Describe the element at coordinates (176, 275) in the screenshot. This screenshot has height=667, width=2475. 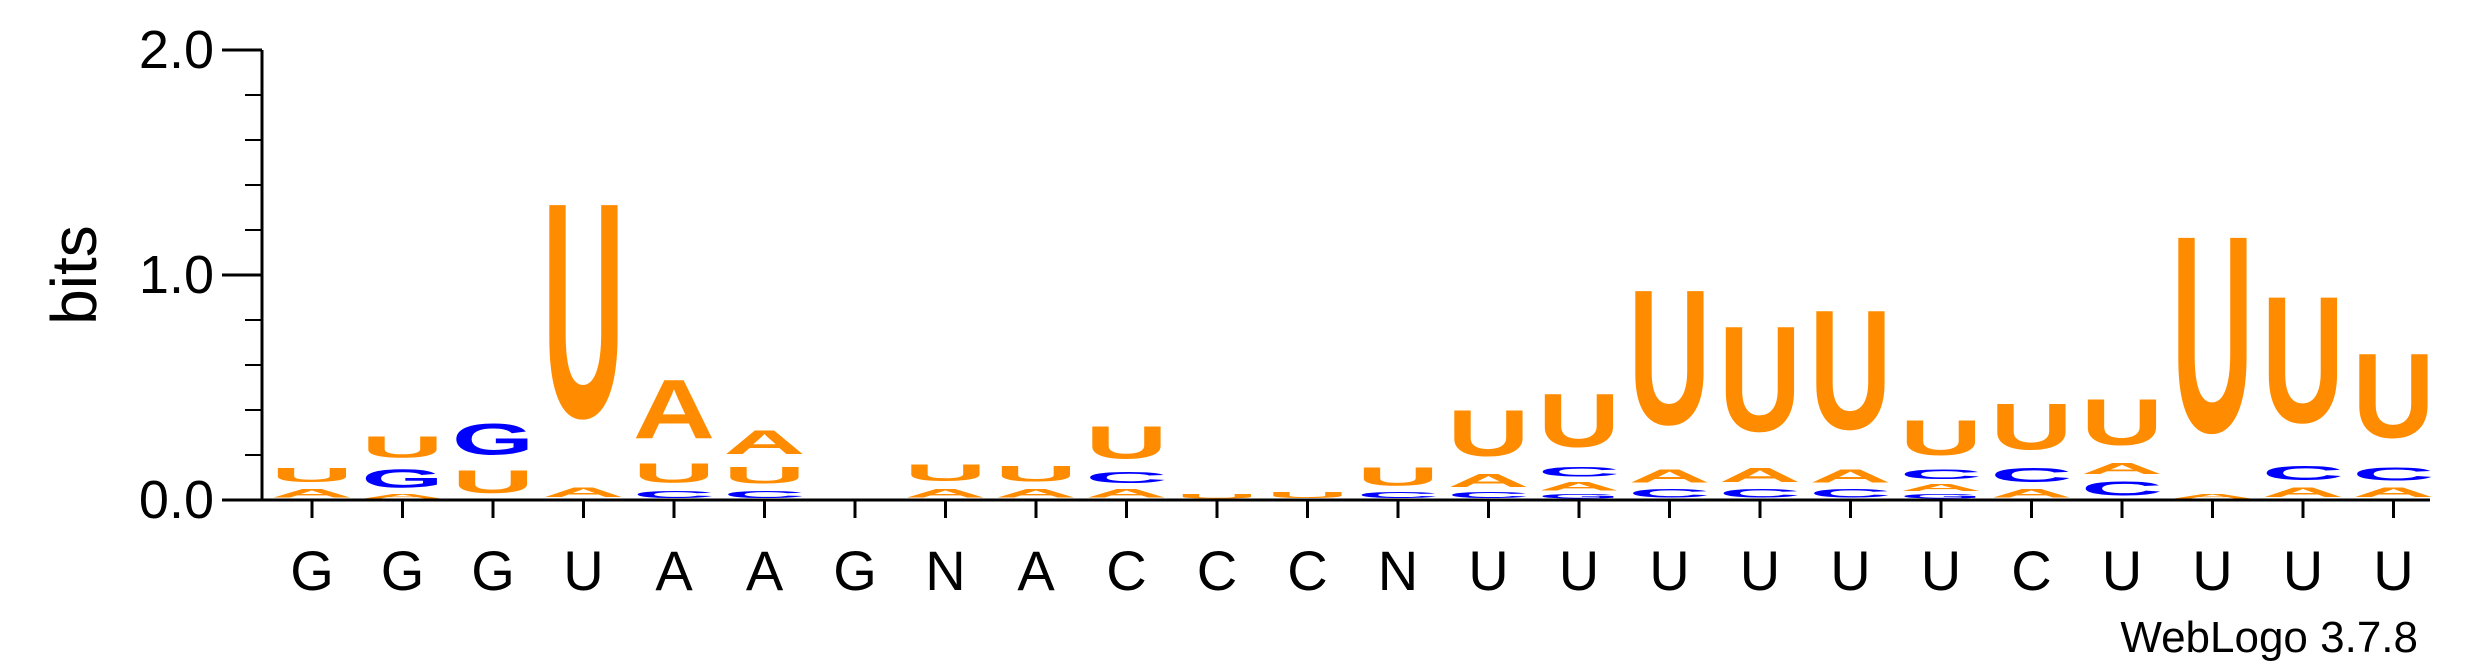
I see `y-tick-label: 1.0` at that location.